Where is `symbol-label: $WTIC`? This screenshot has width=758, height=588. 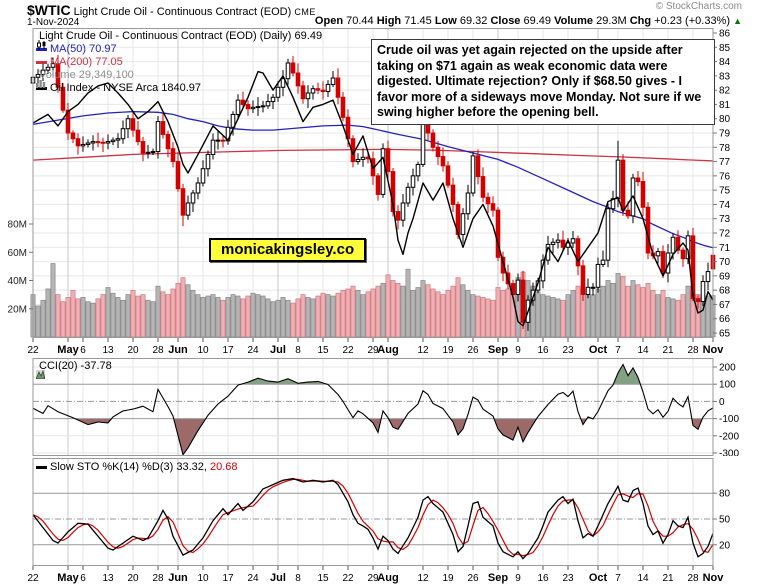 symbol-label: $WTIC is located at coordinates (49, 10).